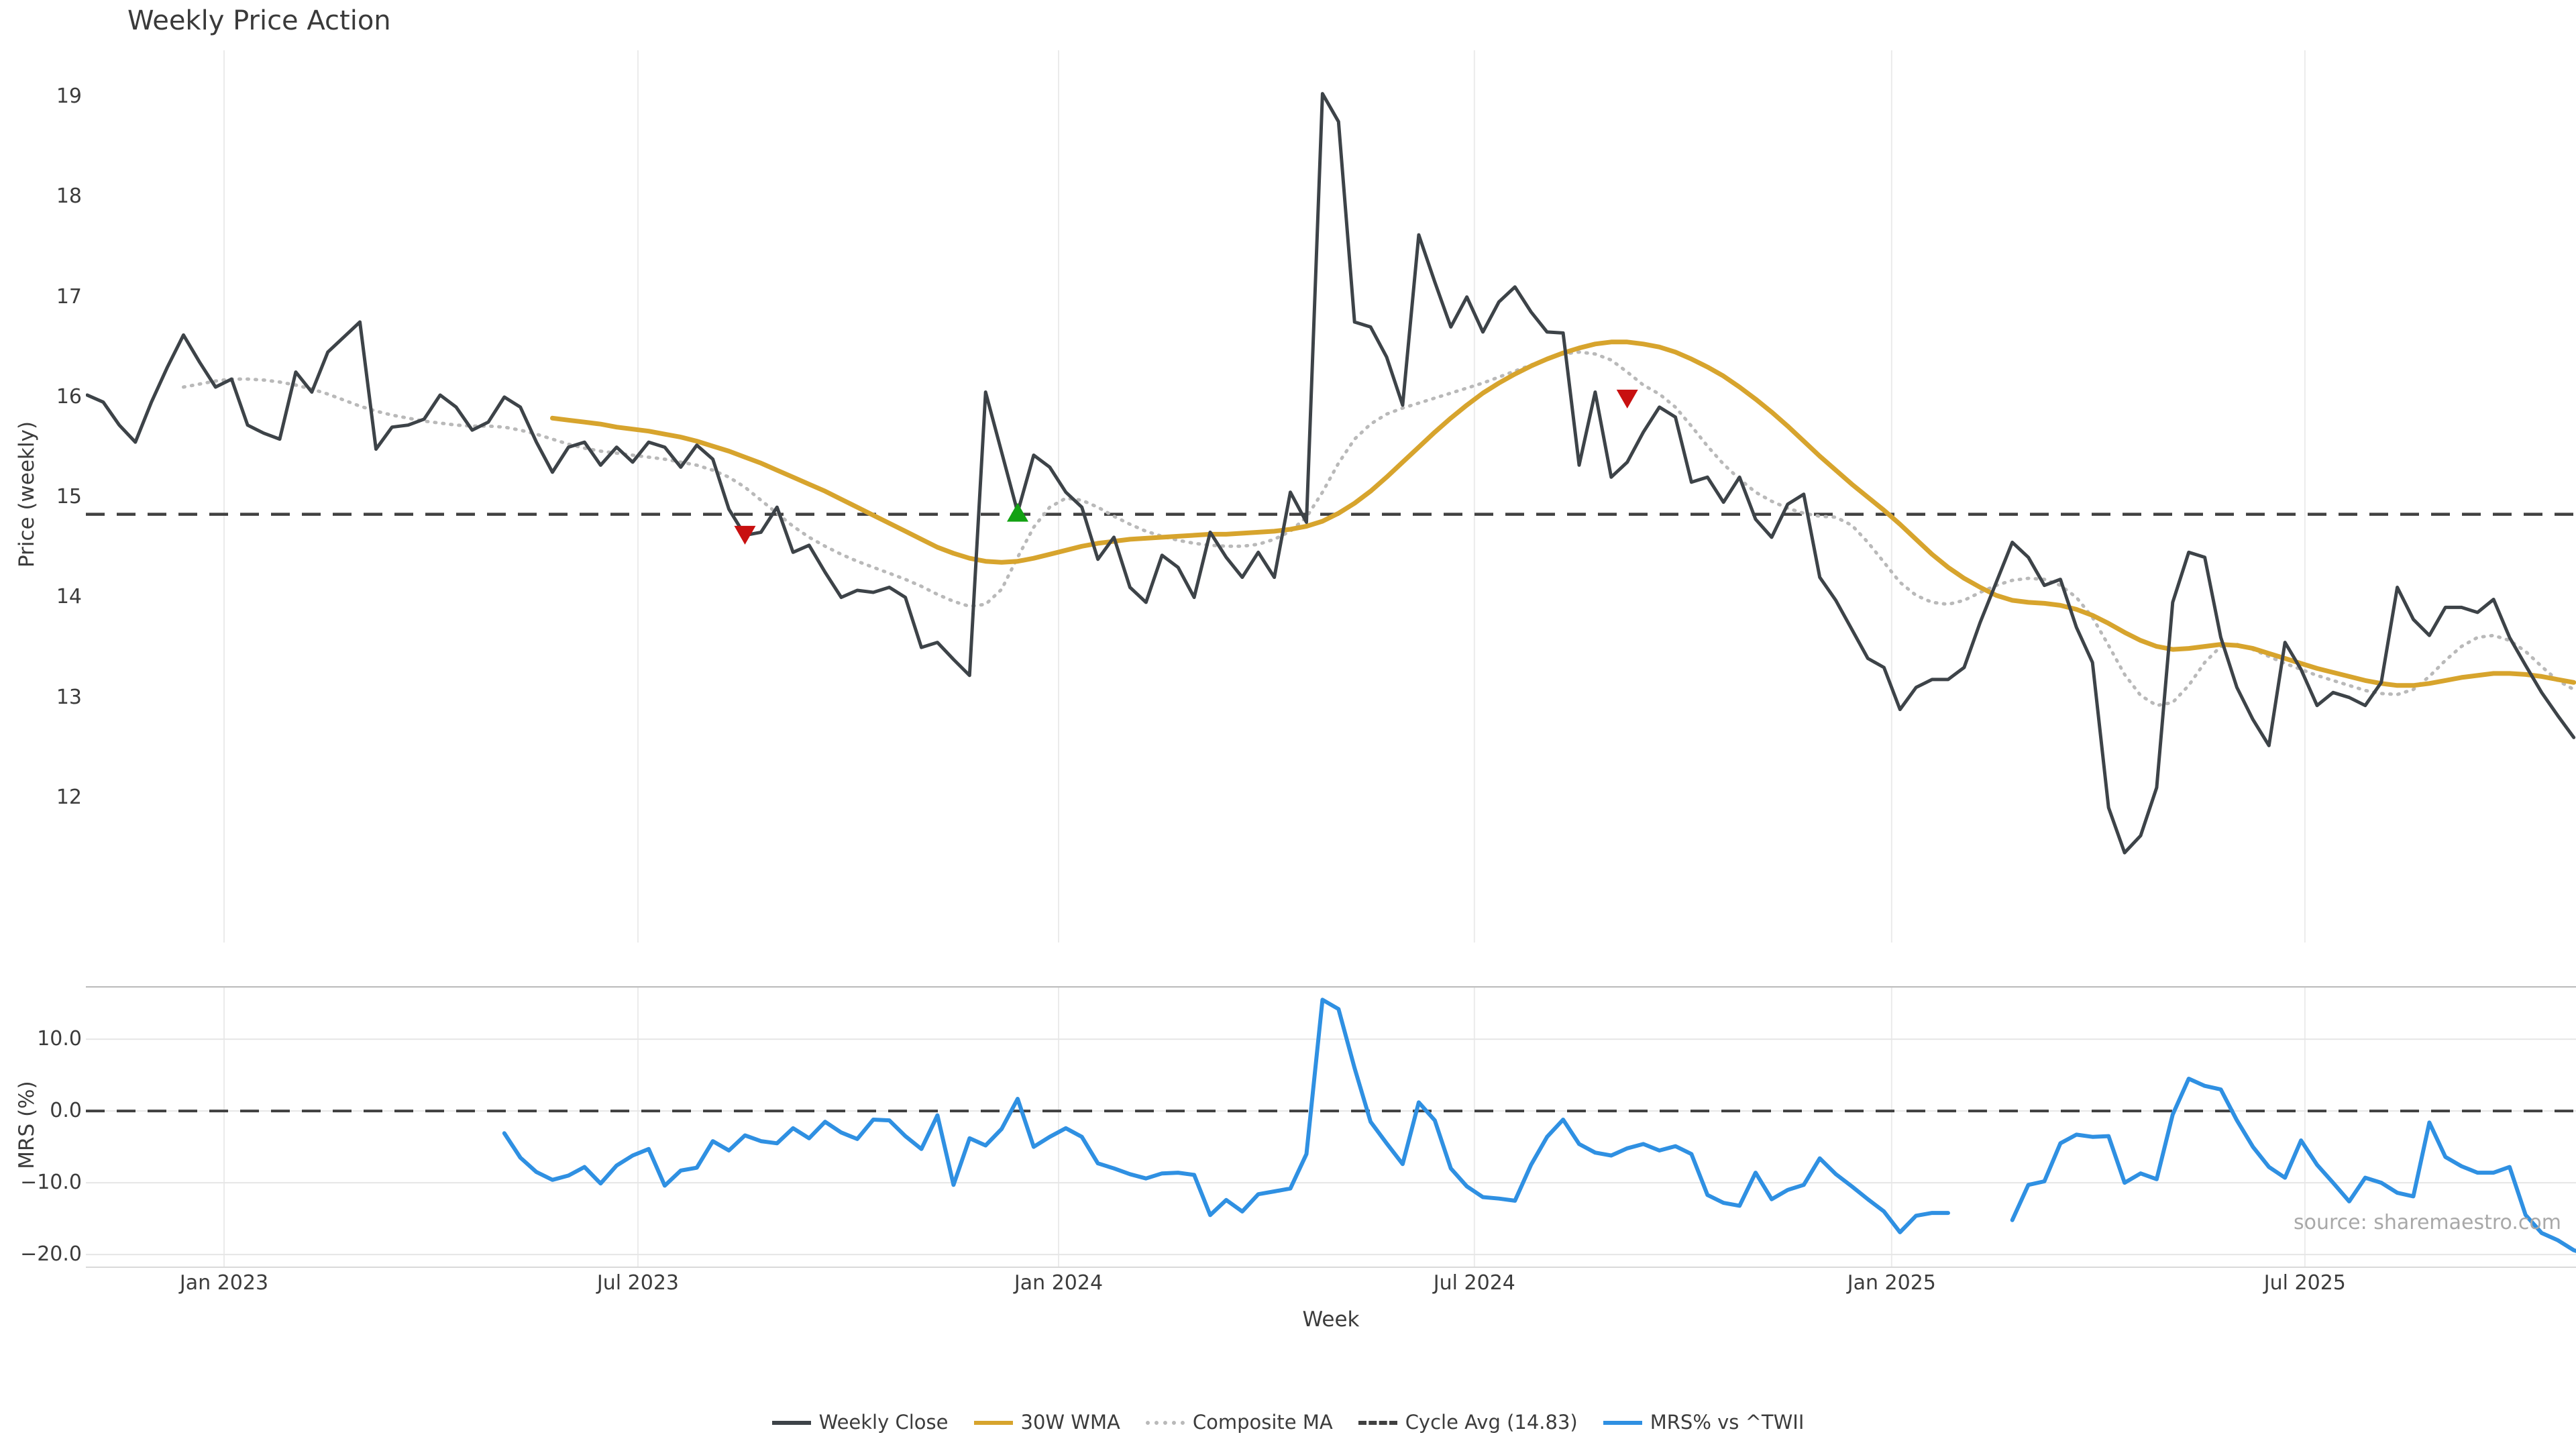  I want to click on legend-label: Cycle Avg (14.83), so click(1491, 1422).